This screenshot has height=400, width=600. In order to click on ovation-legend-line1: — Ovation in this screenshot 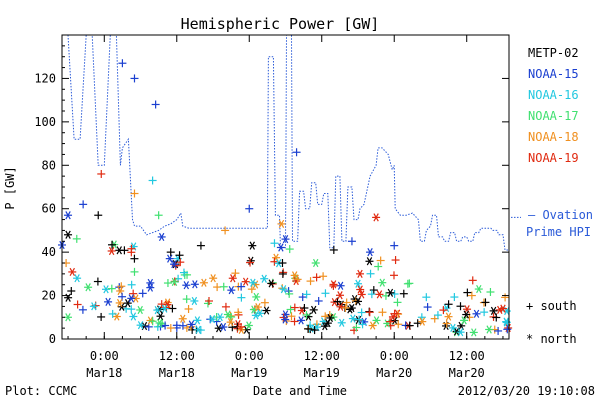, I will do `click(560, 215)`.